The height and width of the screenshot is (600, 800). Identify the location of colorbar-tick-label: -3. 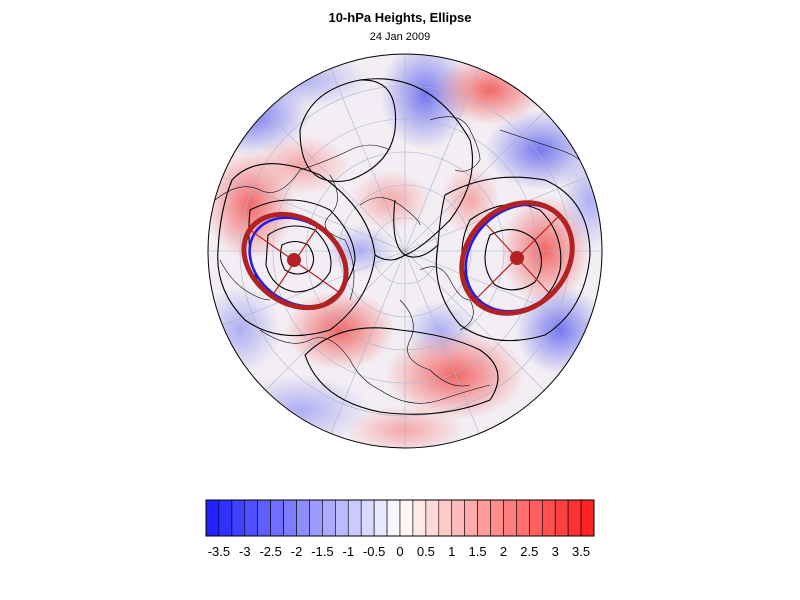
(245, 551).